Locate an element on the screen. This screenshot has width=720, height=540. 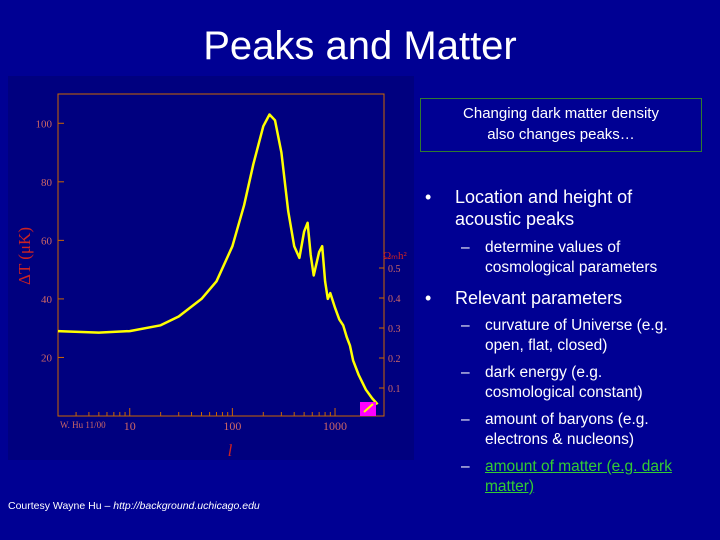
x-tick-label: 10 is located at coordinates (130, 426).